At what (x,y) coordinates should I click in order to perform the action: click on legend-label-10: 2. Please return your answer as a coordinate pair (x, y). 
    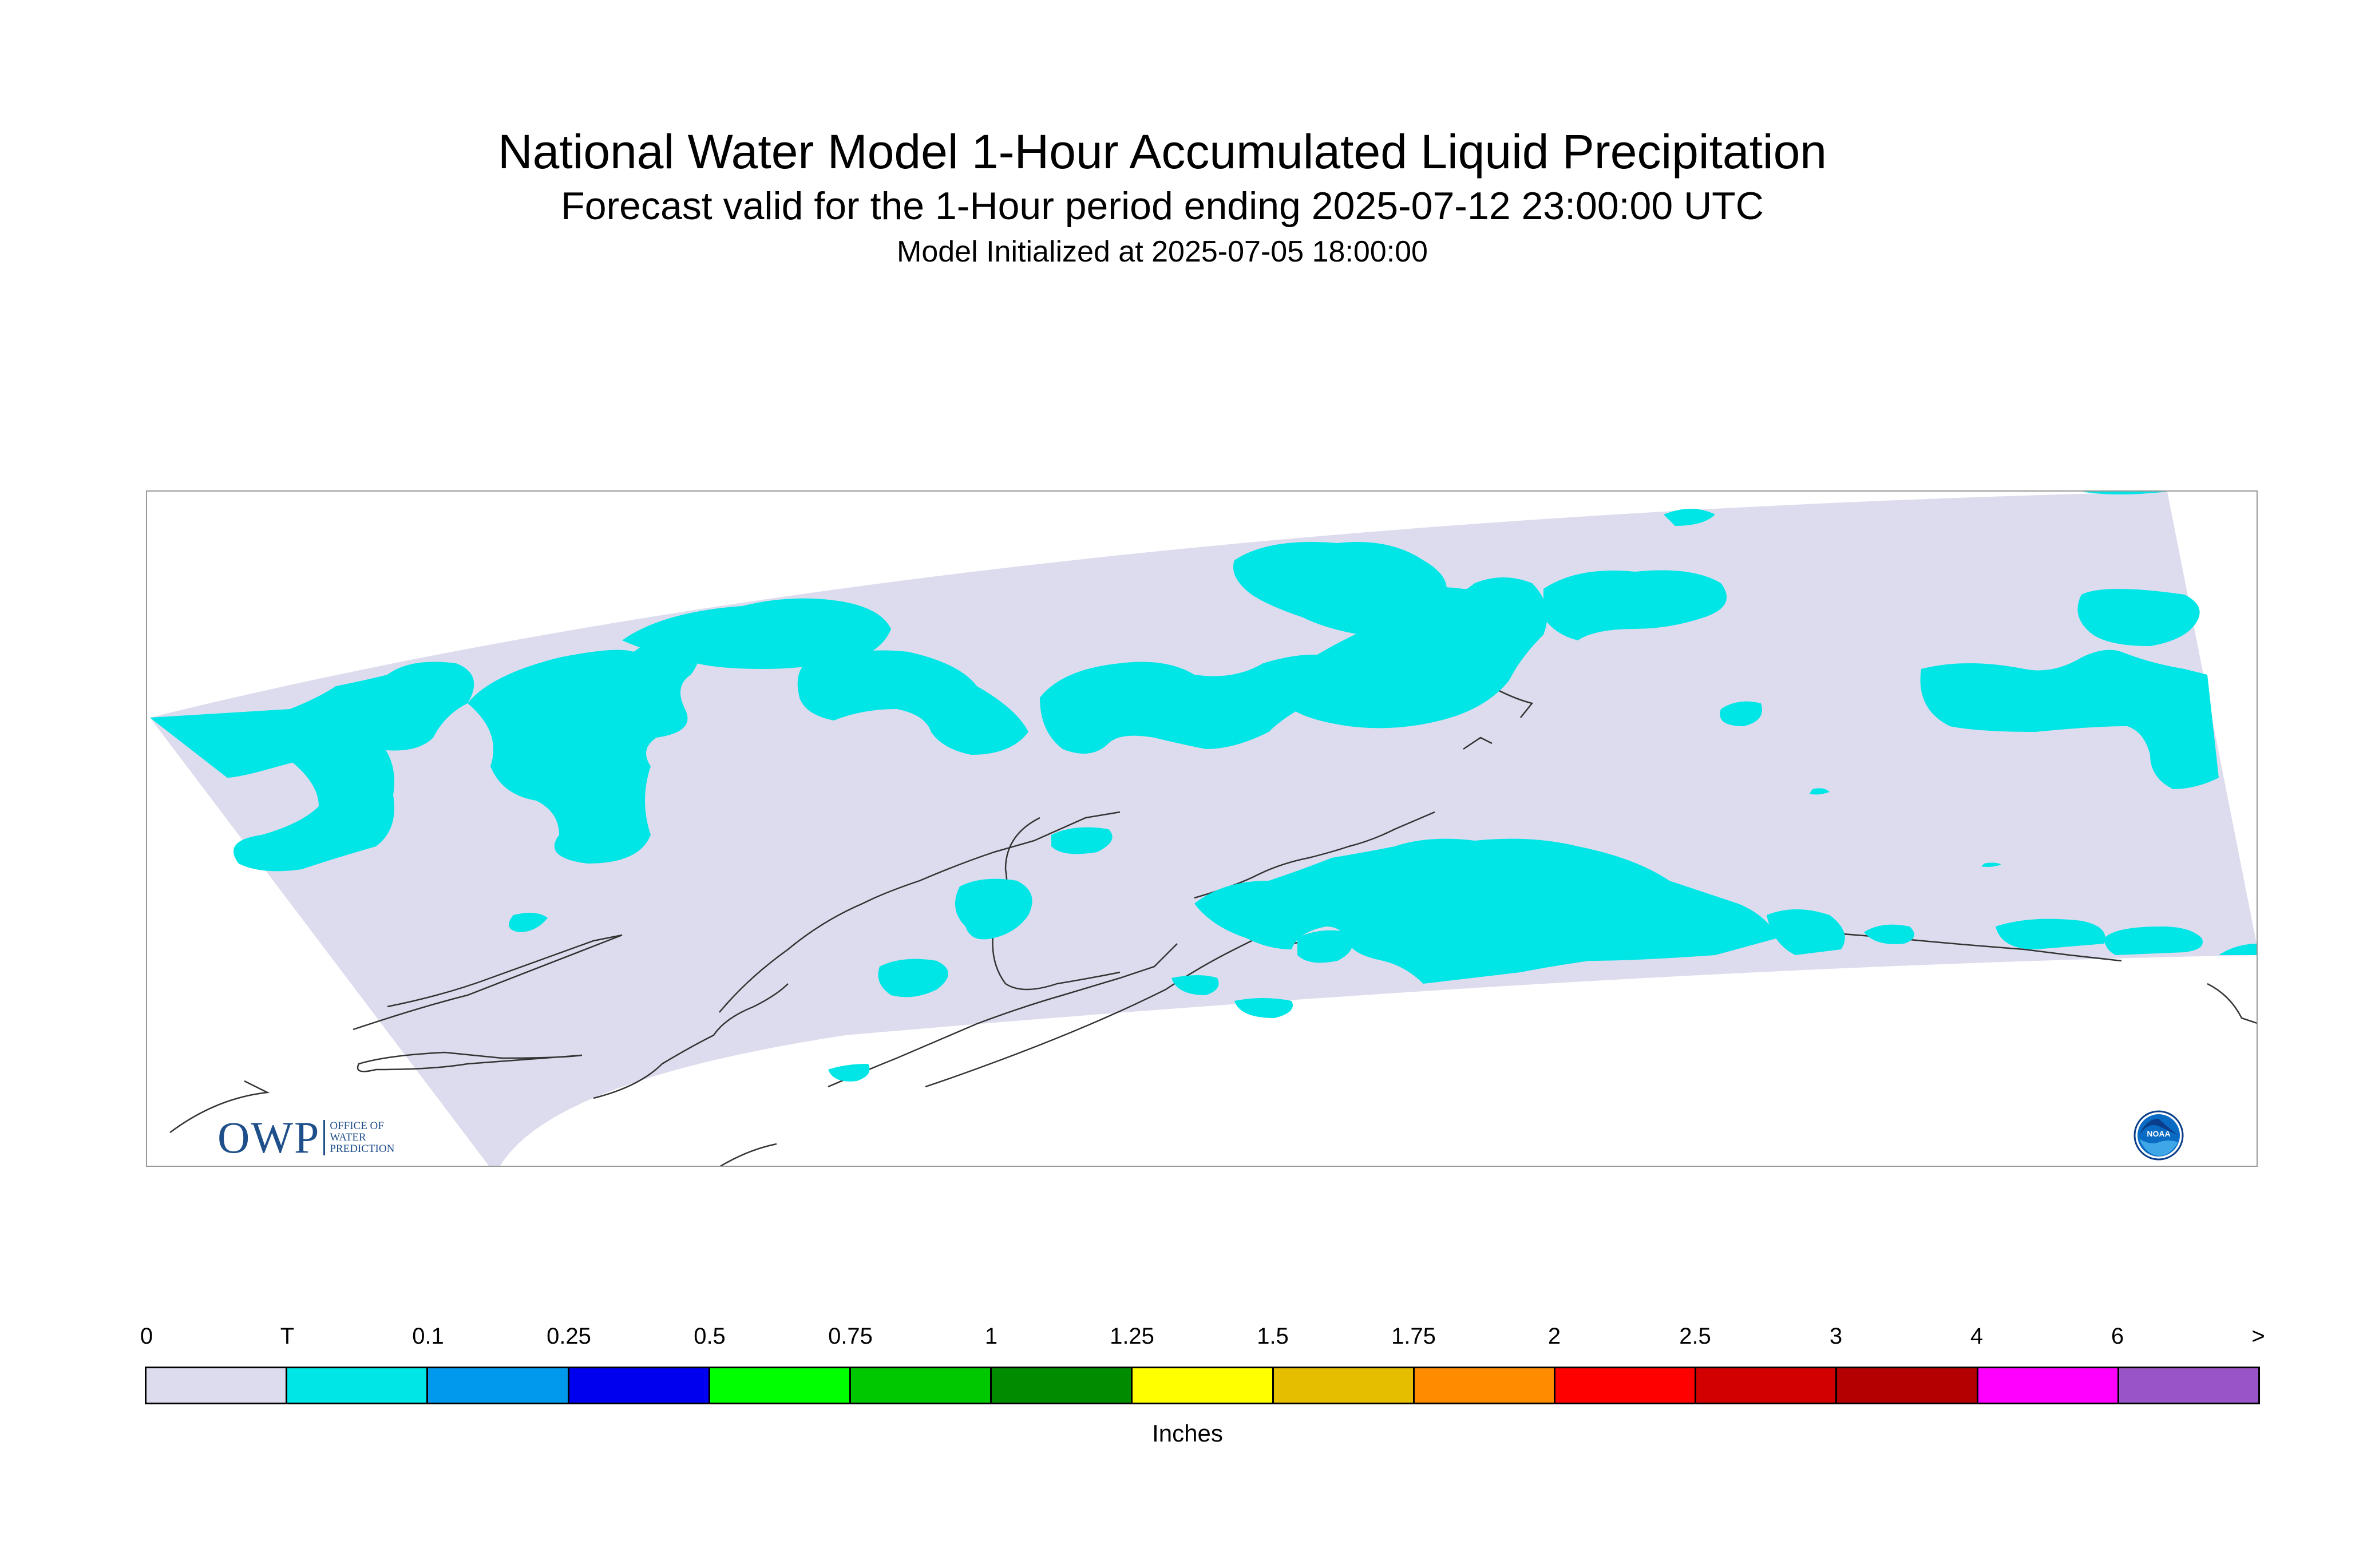
    Looking at the image, I should click on (1554, 1336).